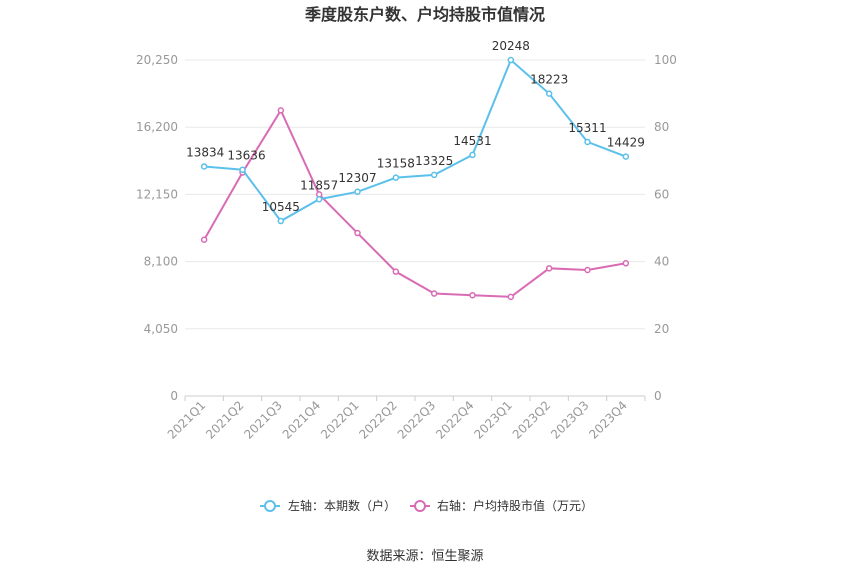 Image resolution: width=850 pixels, height=575 pixels. I want to click on x-tick-label: 2021Q2, so click(225, 420).